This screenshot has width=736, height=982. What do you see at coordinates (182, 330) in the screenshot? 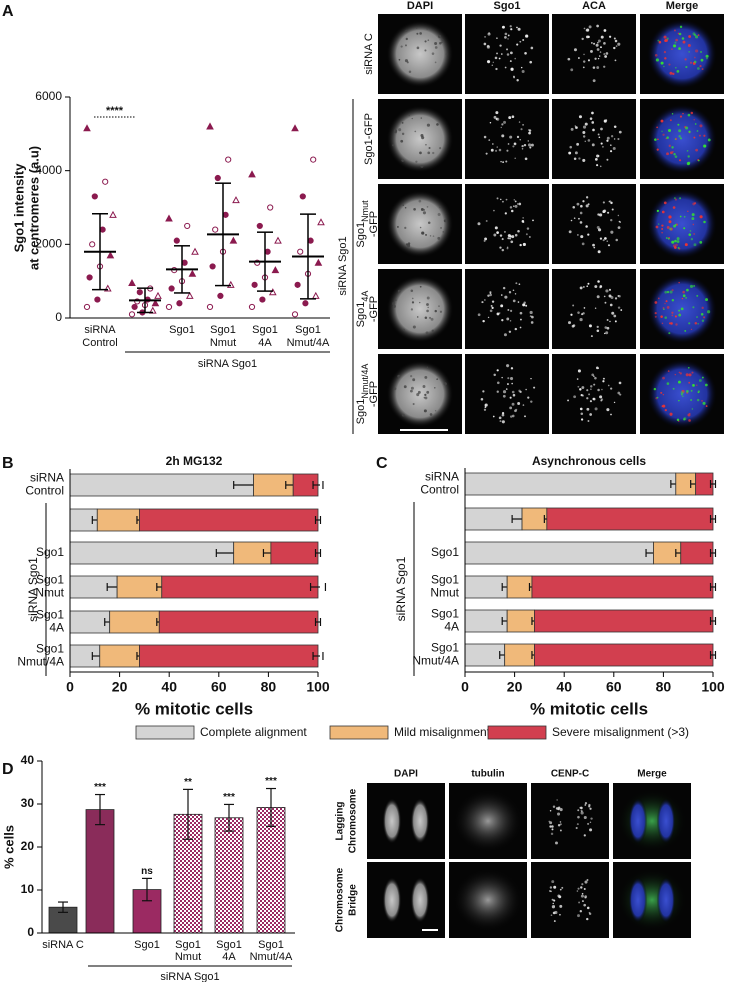
I see `x-tick-label: Sgo1` at bounding box center [182, 330].